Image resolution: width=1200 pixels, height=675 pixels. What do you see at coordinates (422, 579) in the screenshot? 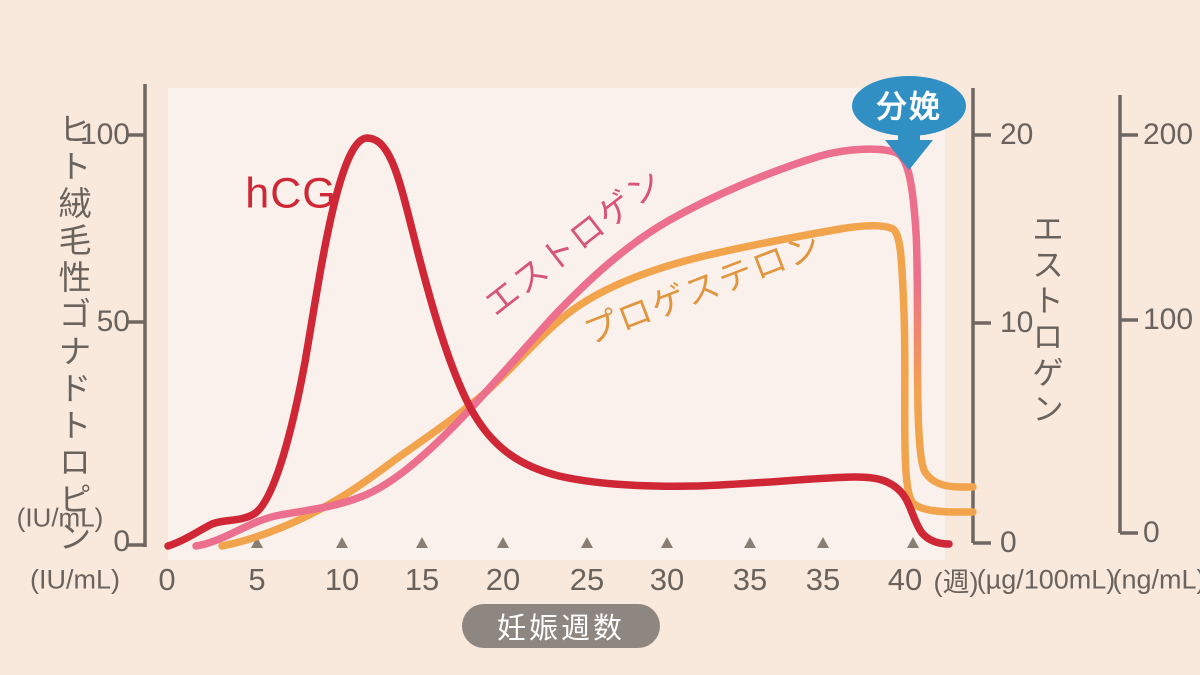
I see `x-tick-15: 15` at bounding box center [422, 579].